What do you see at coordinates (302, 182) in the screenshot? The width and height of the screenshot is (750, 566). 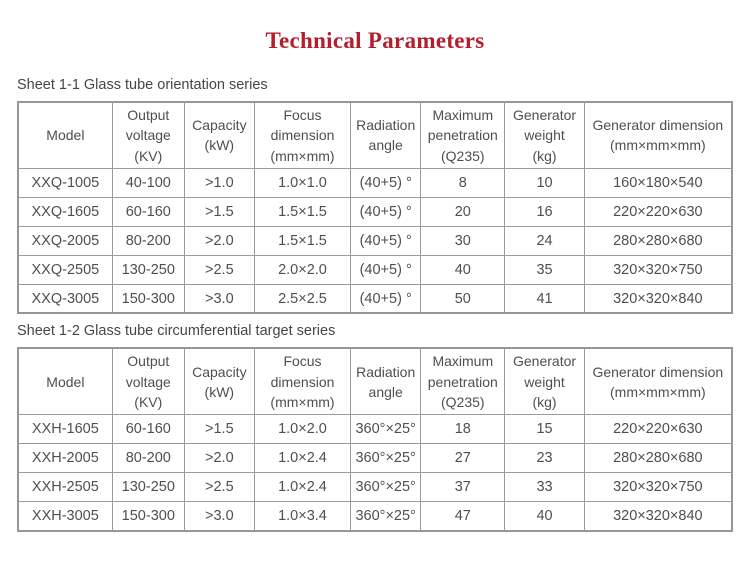 I see `table-cell: 1.0×1.0` at bounding box center [302, 182].